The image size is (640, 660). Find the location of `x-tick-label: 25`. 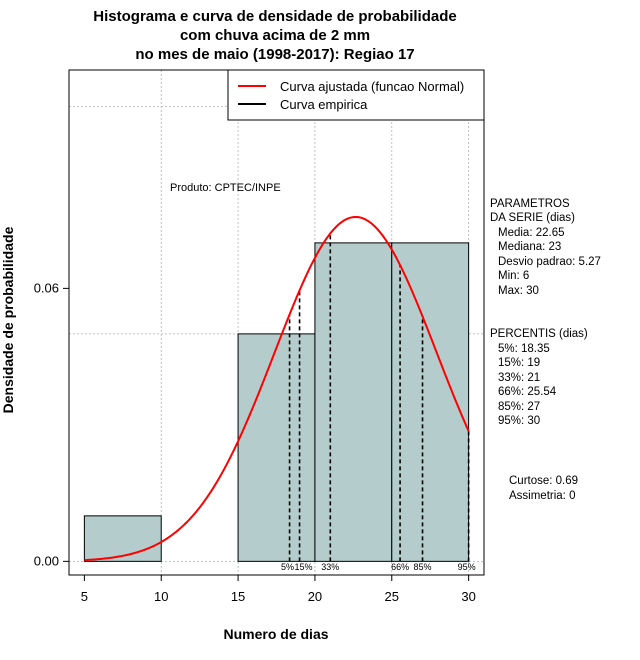

x-tick-label: 25 is located at coordinates (392, 596).